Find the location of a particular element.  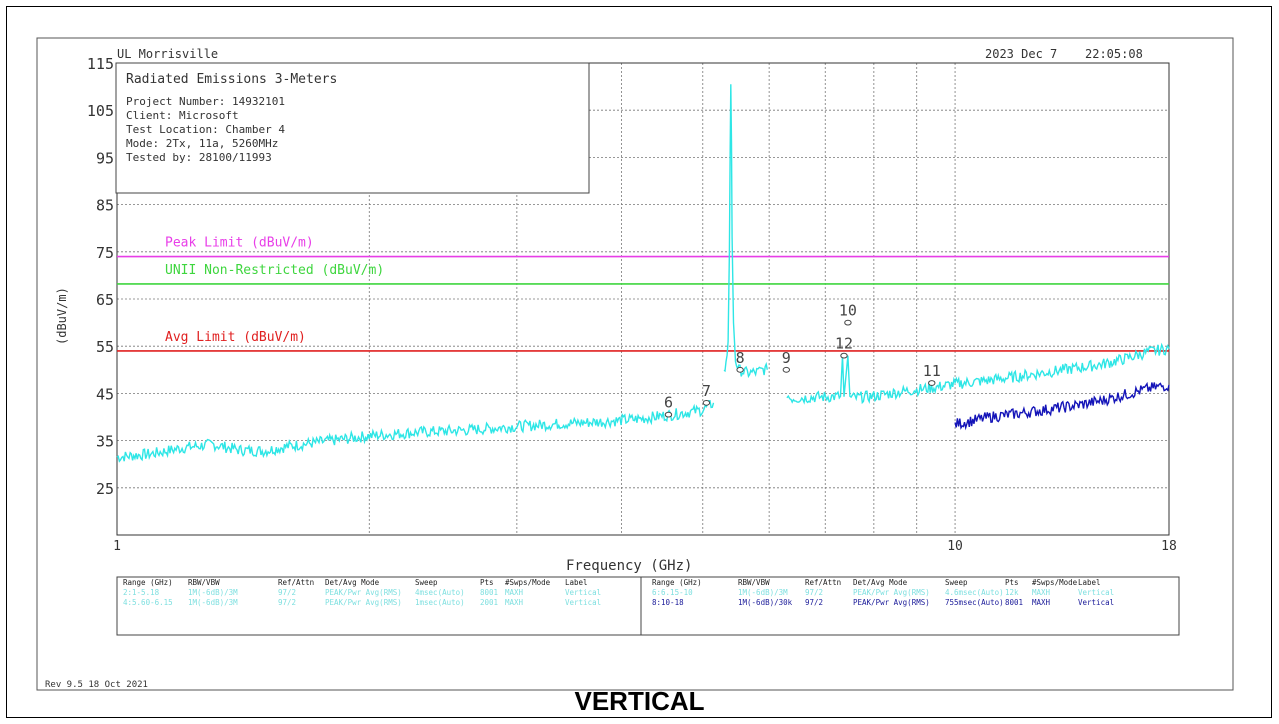

limit-label: UNII Non-Restricted (dBuV/m) is located at coordinates (274, 270).